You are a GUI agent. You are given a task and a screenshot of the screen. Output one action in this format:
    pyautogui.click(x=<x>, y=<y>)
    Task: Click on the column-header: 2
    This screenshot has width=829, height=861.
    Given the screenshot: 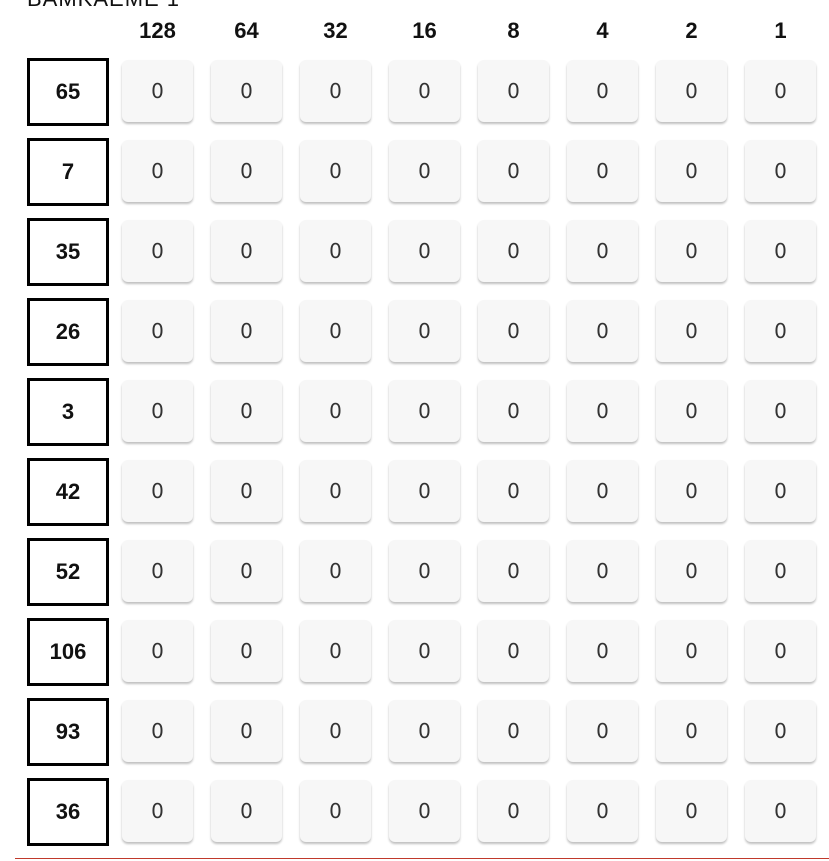 What is the action you would take?
    pyautogui.click(x=691, y=30)
    